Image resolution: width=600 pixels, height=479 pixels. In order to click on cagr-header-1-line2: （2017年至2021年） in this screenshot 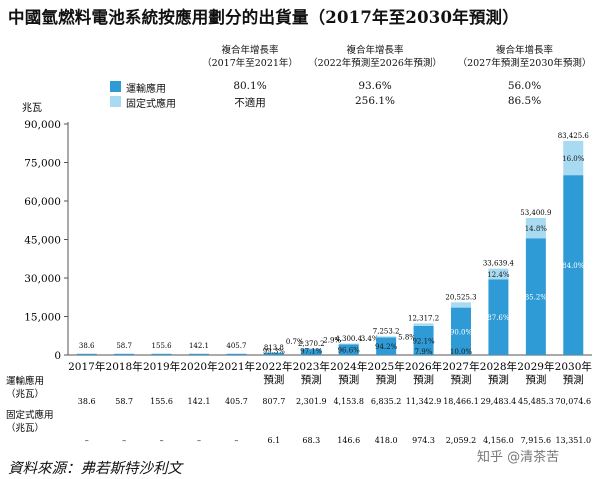, I will do `click(250, 63)`.